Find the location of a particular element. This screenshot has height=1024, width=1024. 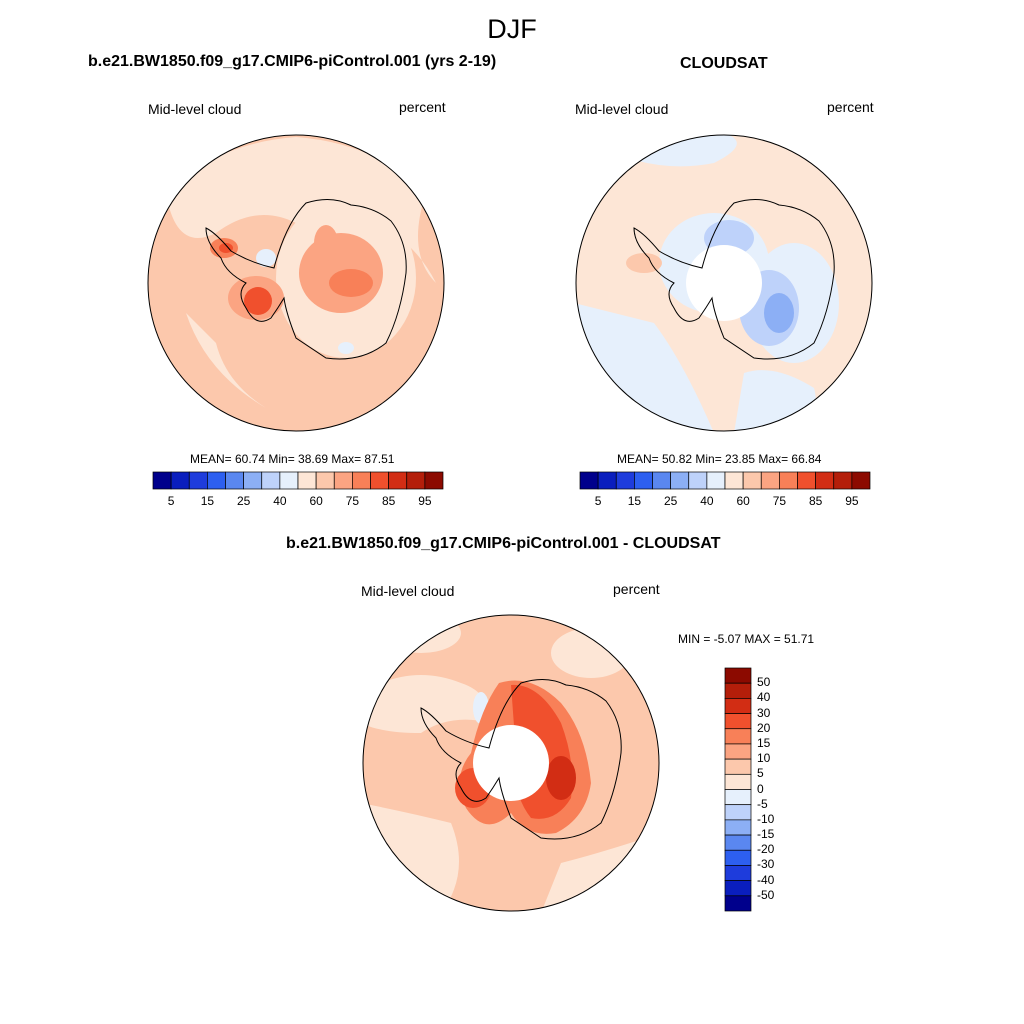

colorbar-diff is located at coordinates (738, 789).